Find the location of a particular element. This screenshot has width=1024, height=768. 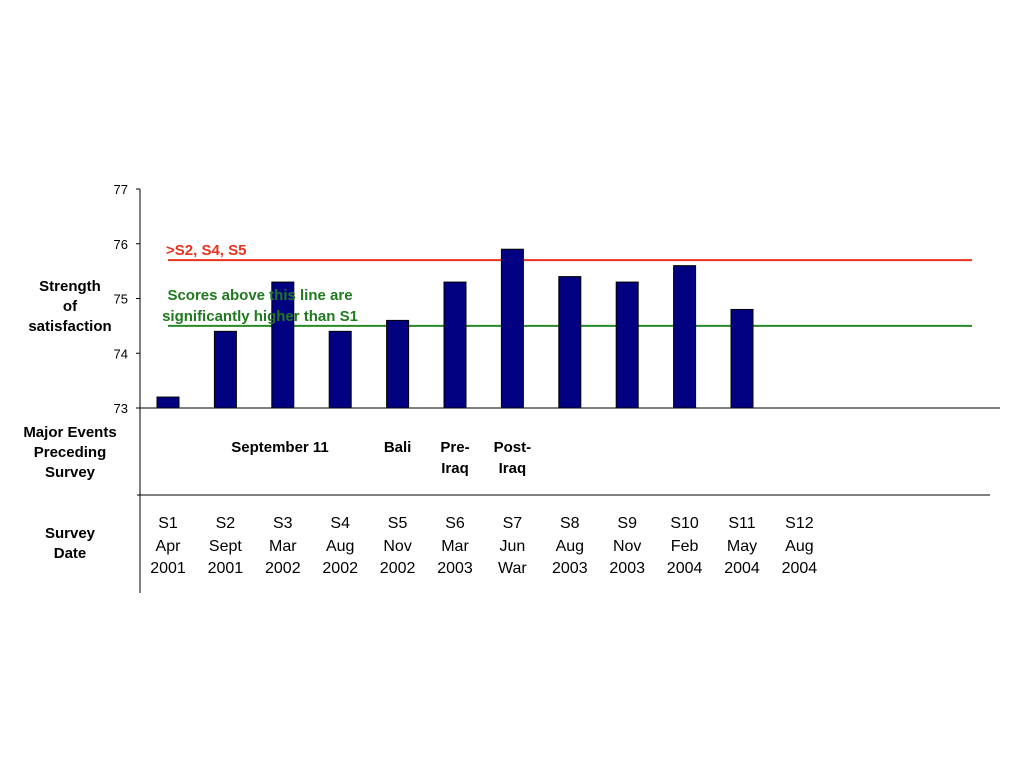

survey-date-S2: S2 Sept 2001 is located at coordinates (225, 546).